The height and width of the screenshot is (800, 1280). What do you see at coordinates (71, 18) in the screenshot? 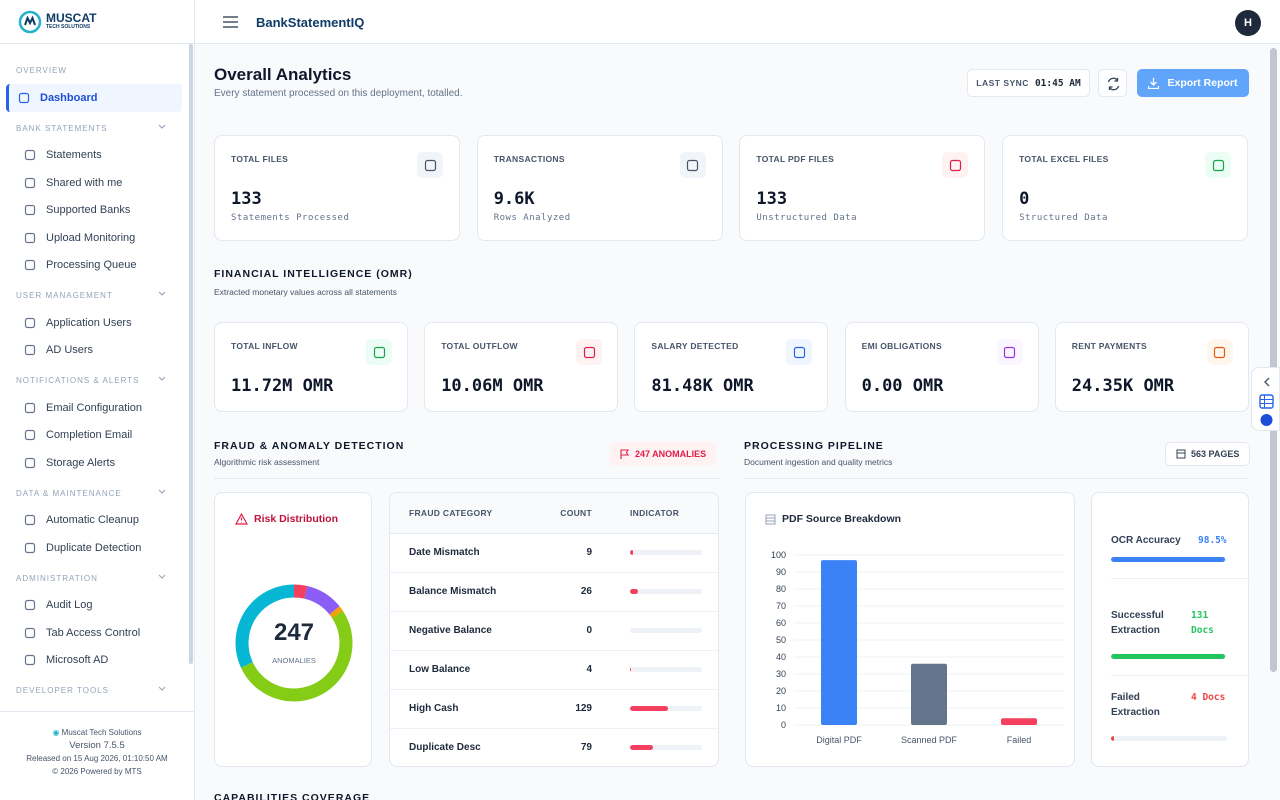
I see `brand-name: MUSCAT` at bounding box center [71, 18].